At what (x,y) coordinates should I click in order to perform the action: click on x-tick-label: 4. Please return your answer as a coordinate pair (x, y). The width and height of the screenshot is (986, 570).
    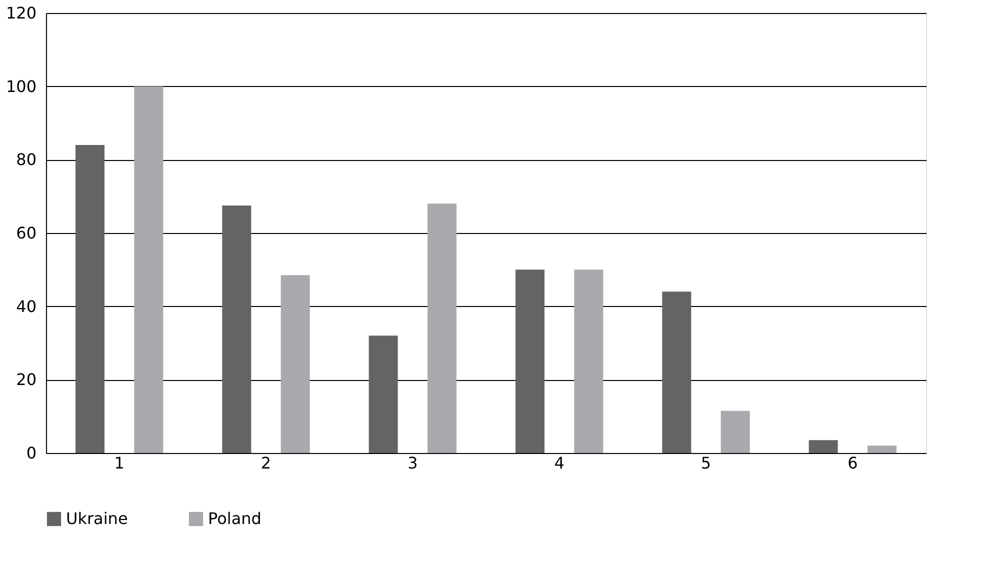
    Looking at the image, I should click on (559, 463).